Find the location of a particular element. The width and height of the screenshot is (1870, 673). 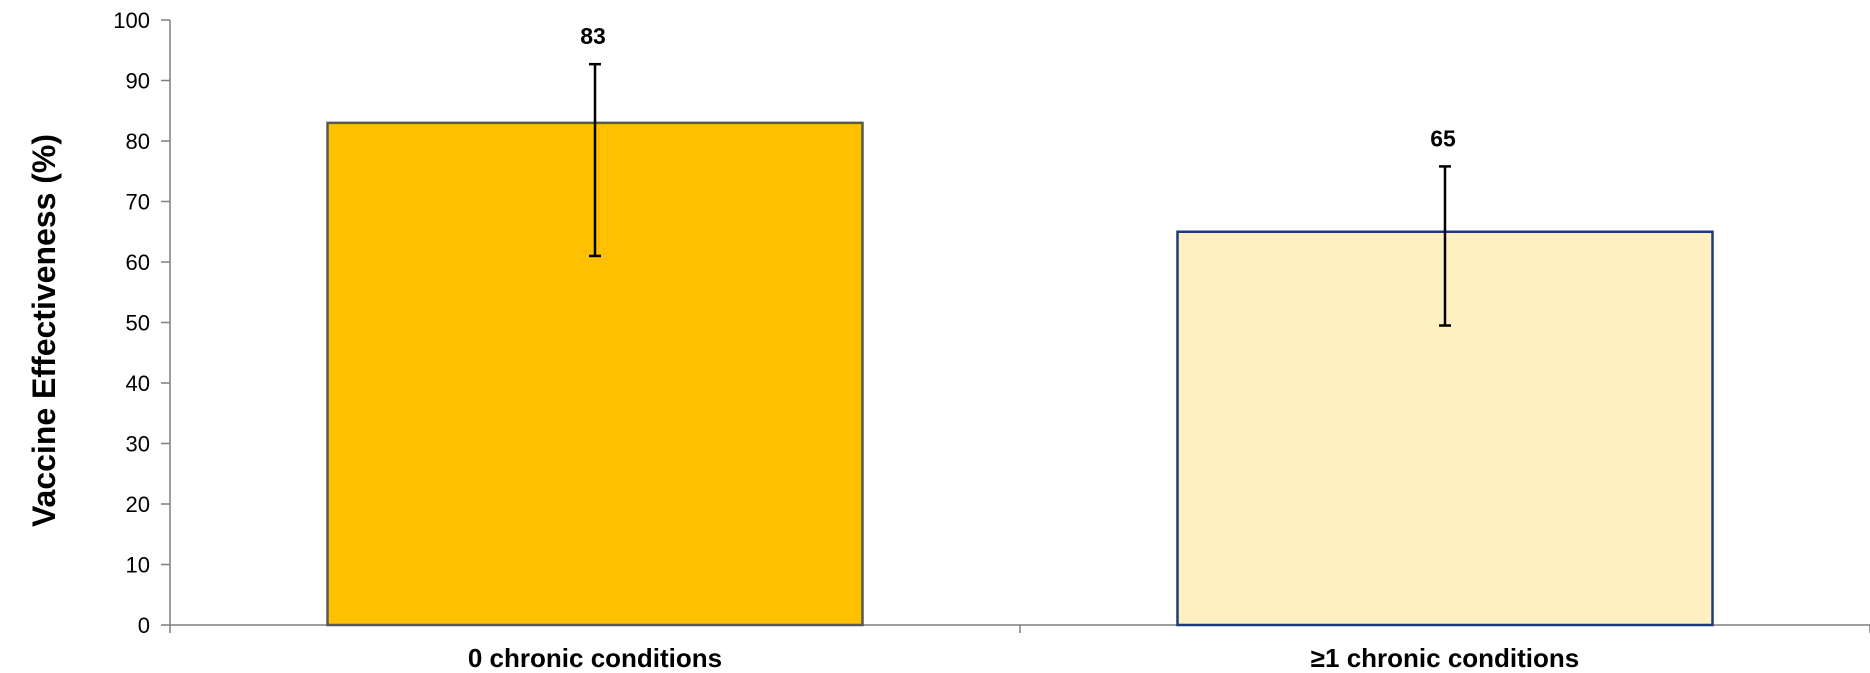

y-tick-label: 60 is located at coordinates (138, 262).